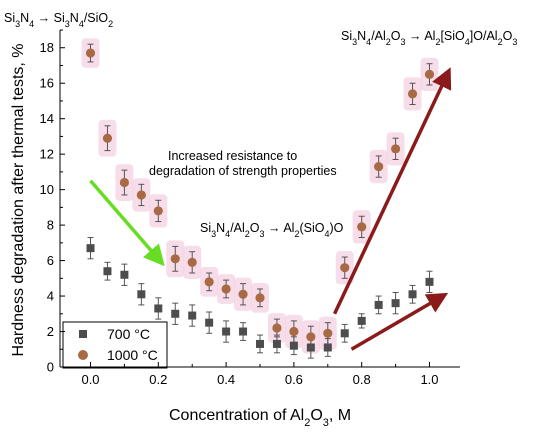 Image resolution: width=550 pixels, height=433 pixels. Describe the element at coordinates (47, 47) in the screenshot. I see `y-tick-label: 18` at that location.